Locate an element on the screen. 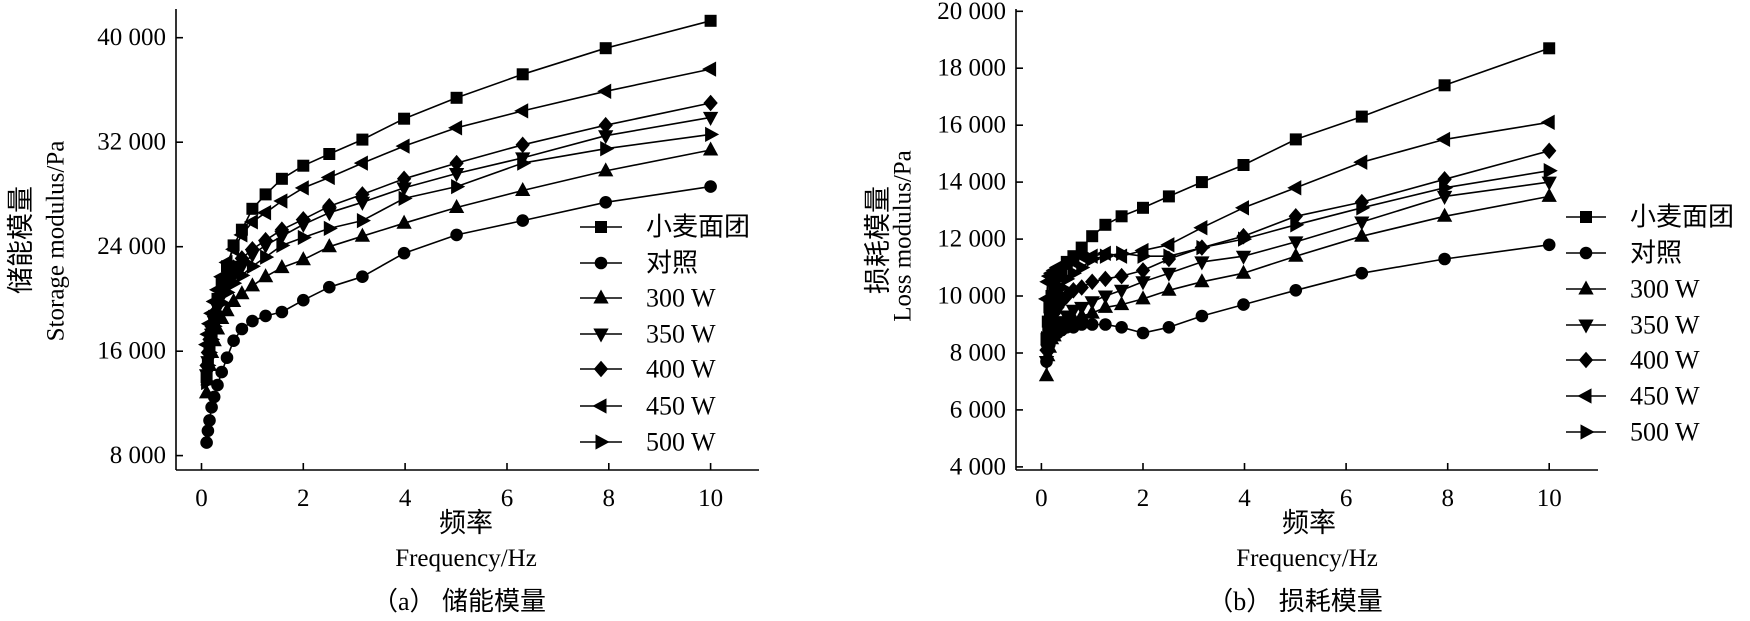 This screenshot has width=1750, height=621. y-axis-title-cn: 损耗模量 is located at coordinates (878, 240).